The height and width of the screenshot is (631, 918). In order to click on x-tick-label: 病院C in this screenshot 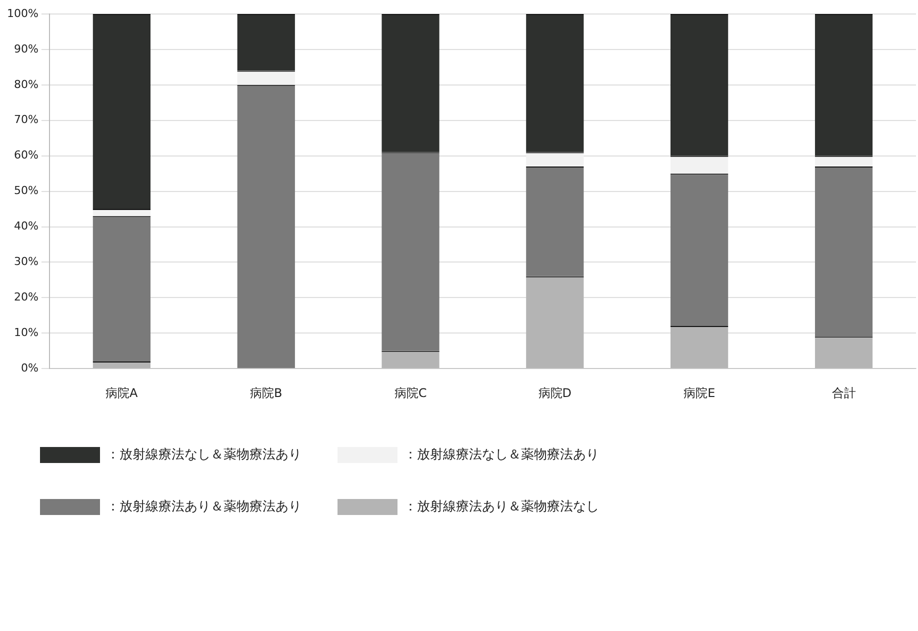, I will do `click(410, 393)`.